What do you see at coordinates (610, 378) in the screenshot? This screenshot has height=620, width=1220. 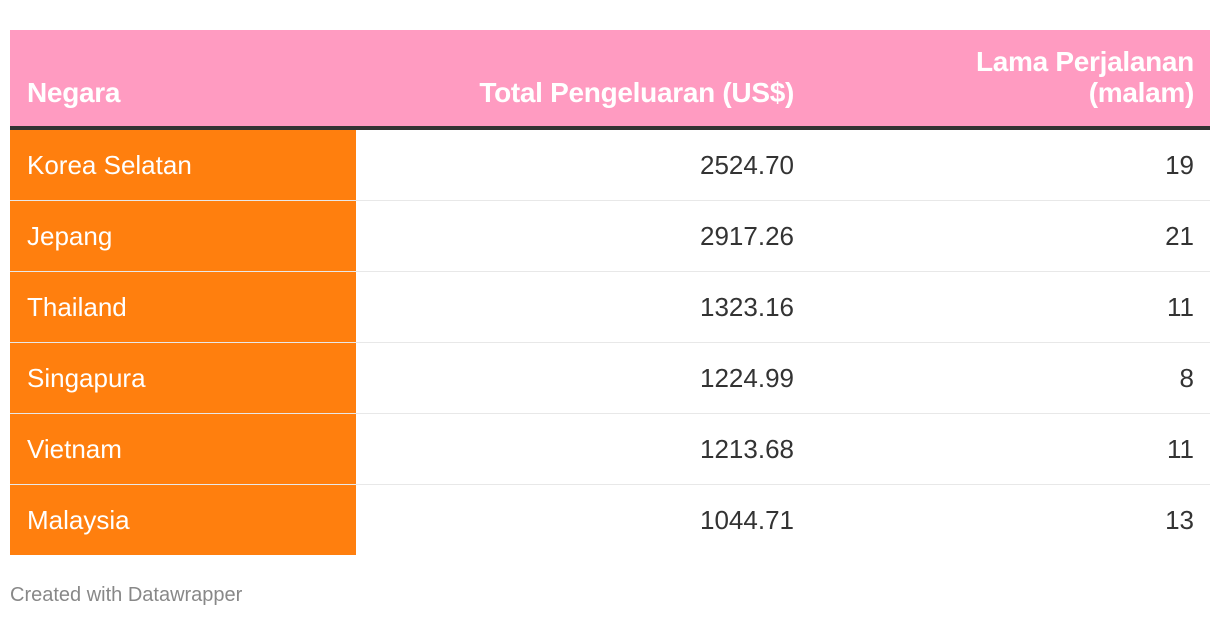 I see `table-row: Singapura 1224.99 8` at bounding box center [610, 378].